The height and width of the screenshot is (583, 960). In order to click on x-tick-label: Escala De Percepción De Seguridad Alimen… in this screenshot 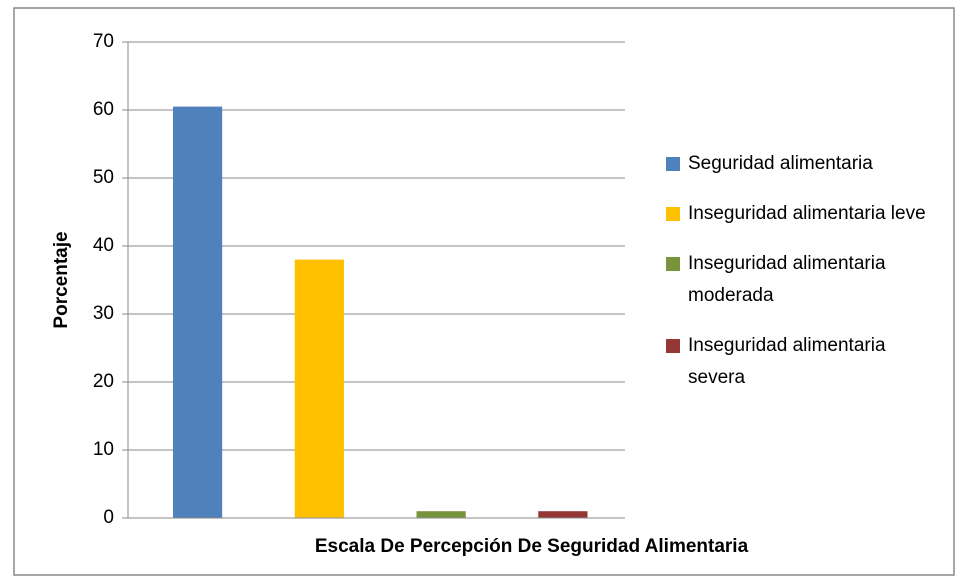, I will do `click(532, 546)`.